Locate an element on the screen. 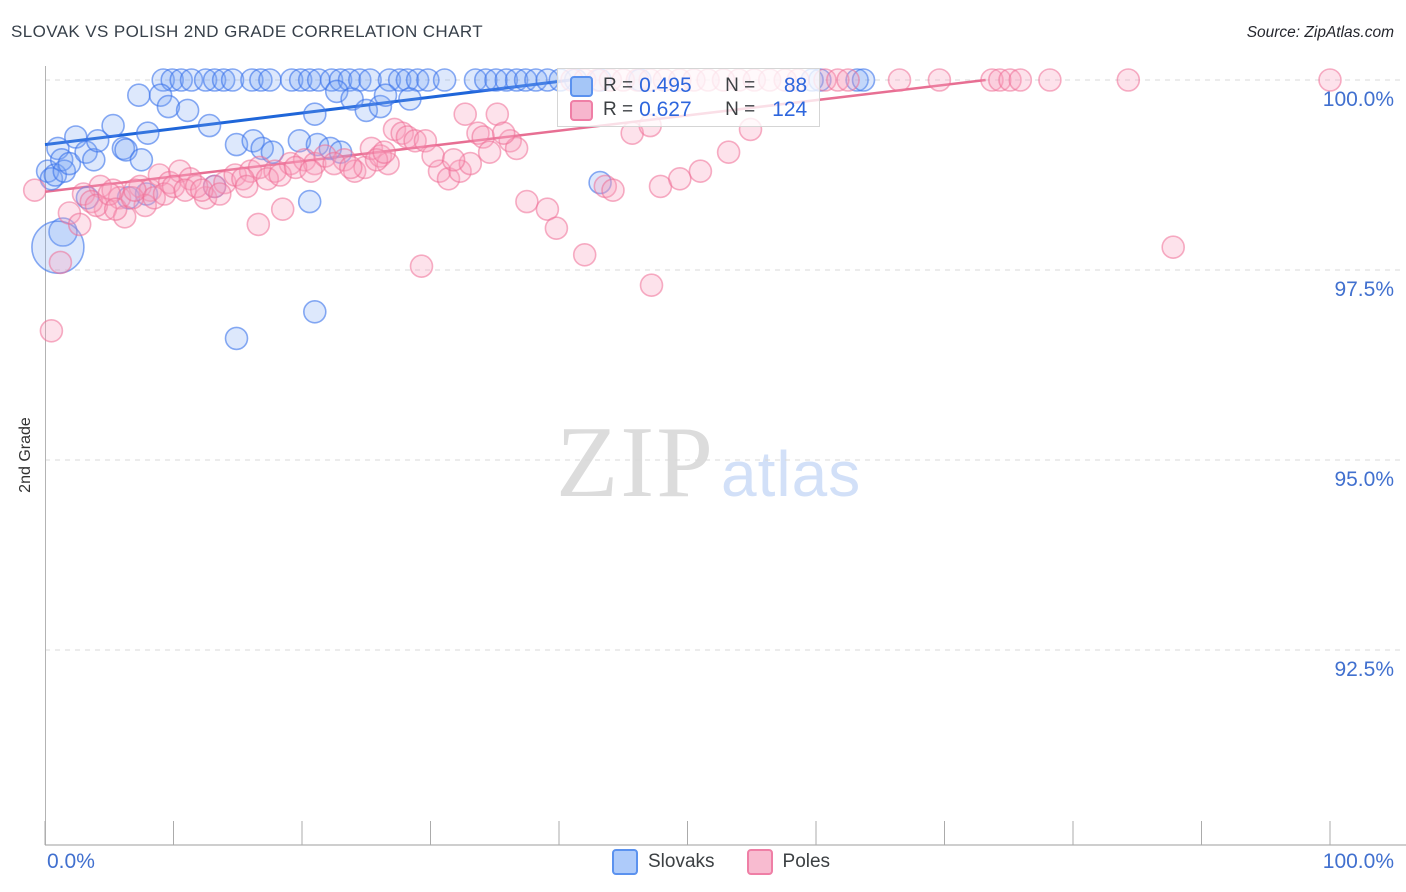  trend-line-poles is located at coordinates (515, 135).